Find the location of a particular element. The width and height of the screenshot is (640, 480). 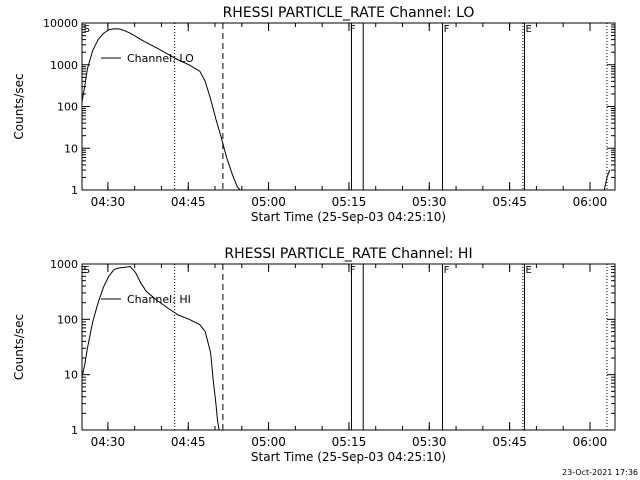

data-series-line-hi is located at coordinates (151, 347).